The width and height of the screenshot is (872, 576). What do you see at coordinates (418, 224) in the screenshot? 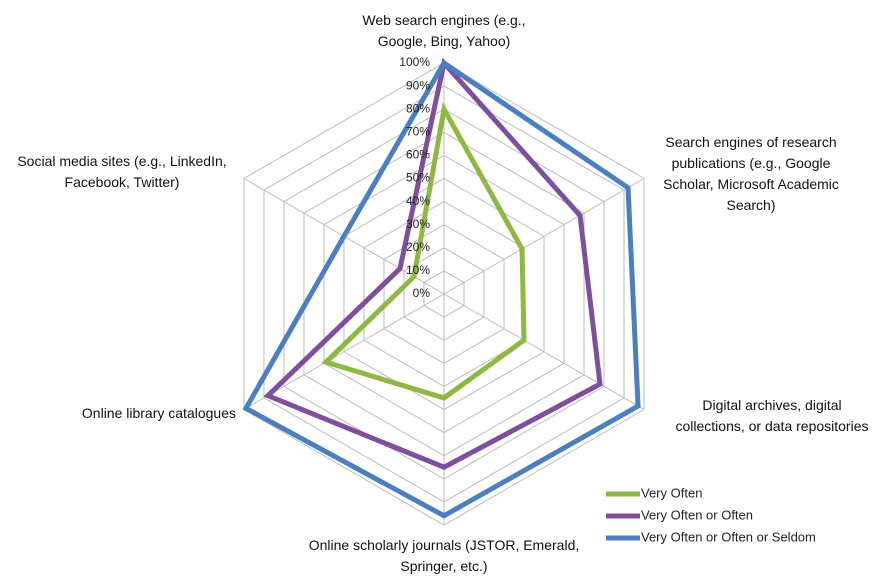
I see `tick-label: 30%` at bounding box center [418, 224].